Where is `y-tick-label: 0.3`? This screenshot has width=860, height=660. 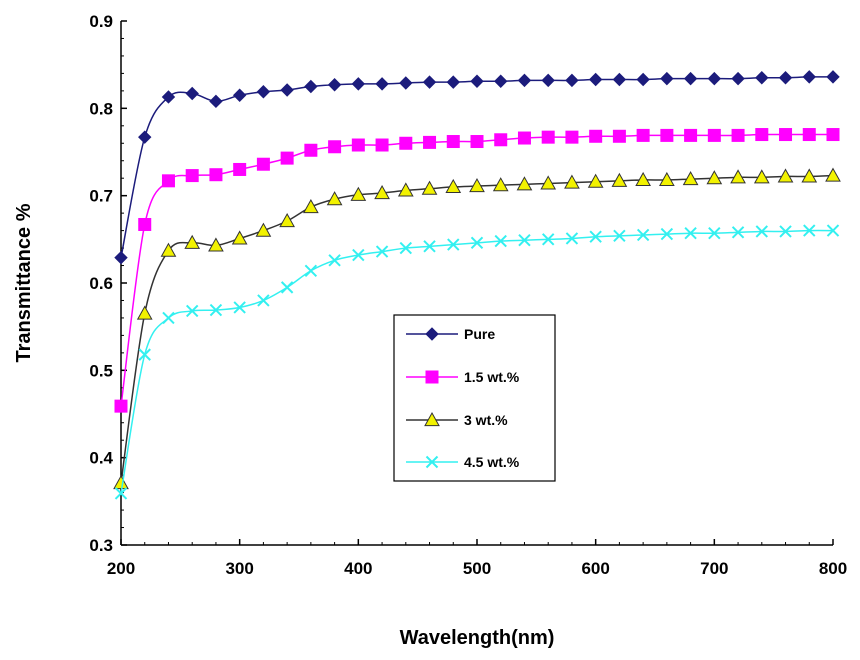
y-tick-label: 0.3 is located at coordinates (101, 545).